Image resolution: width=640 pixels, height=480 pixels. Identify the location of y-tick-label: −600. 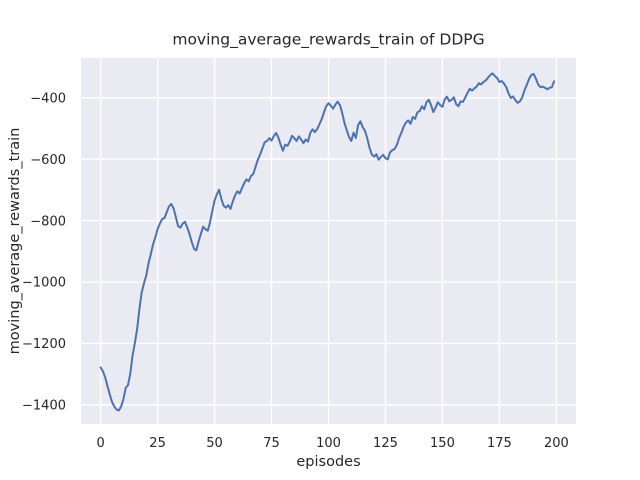
(48, 160).